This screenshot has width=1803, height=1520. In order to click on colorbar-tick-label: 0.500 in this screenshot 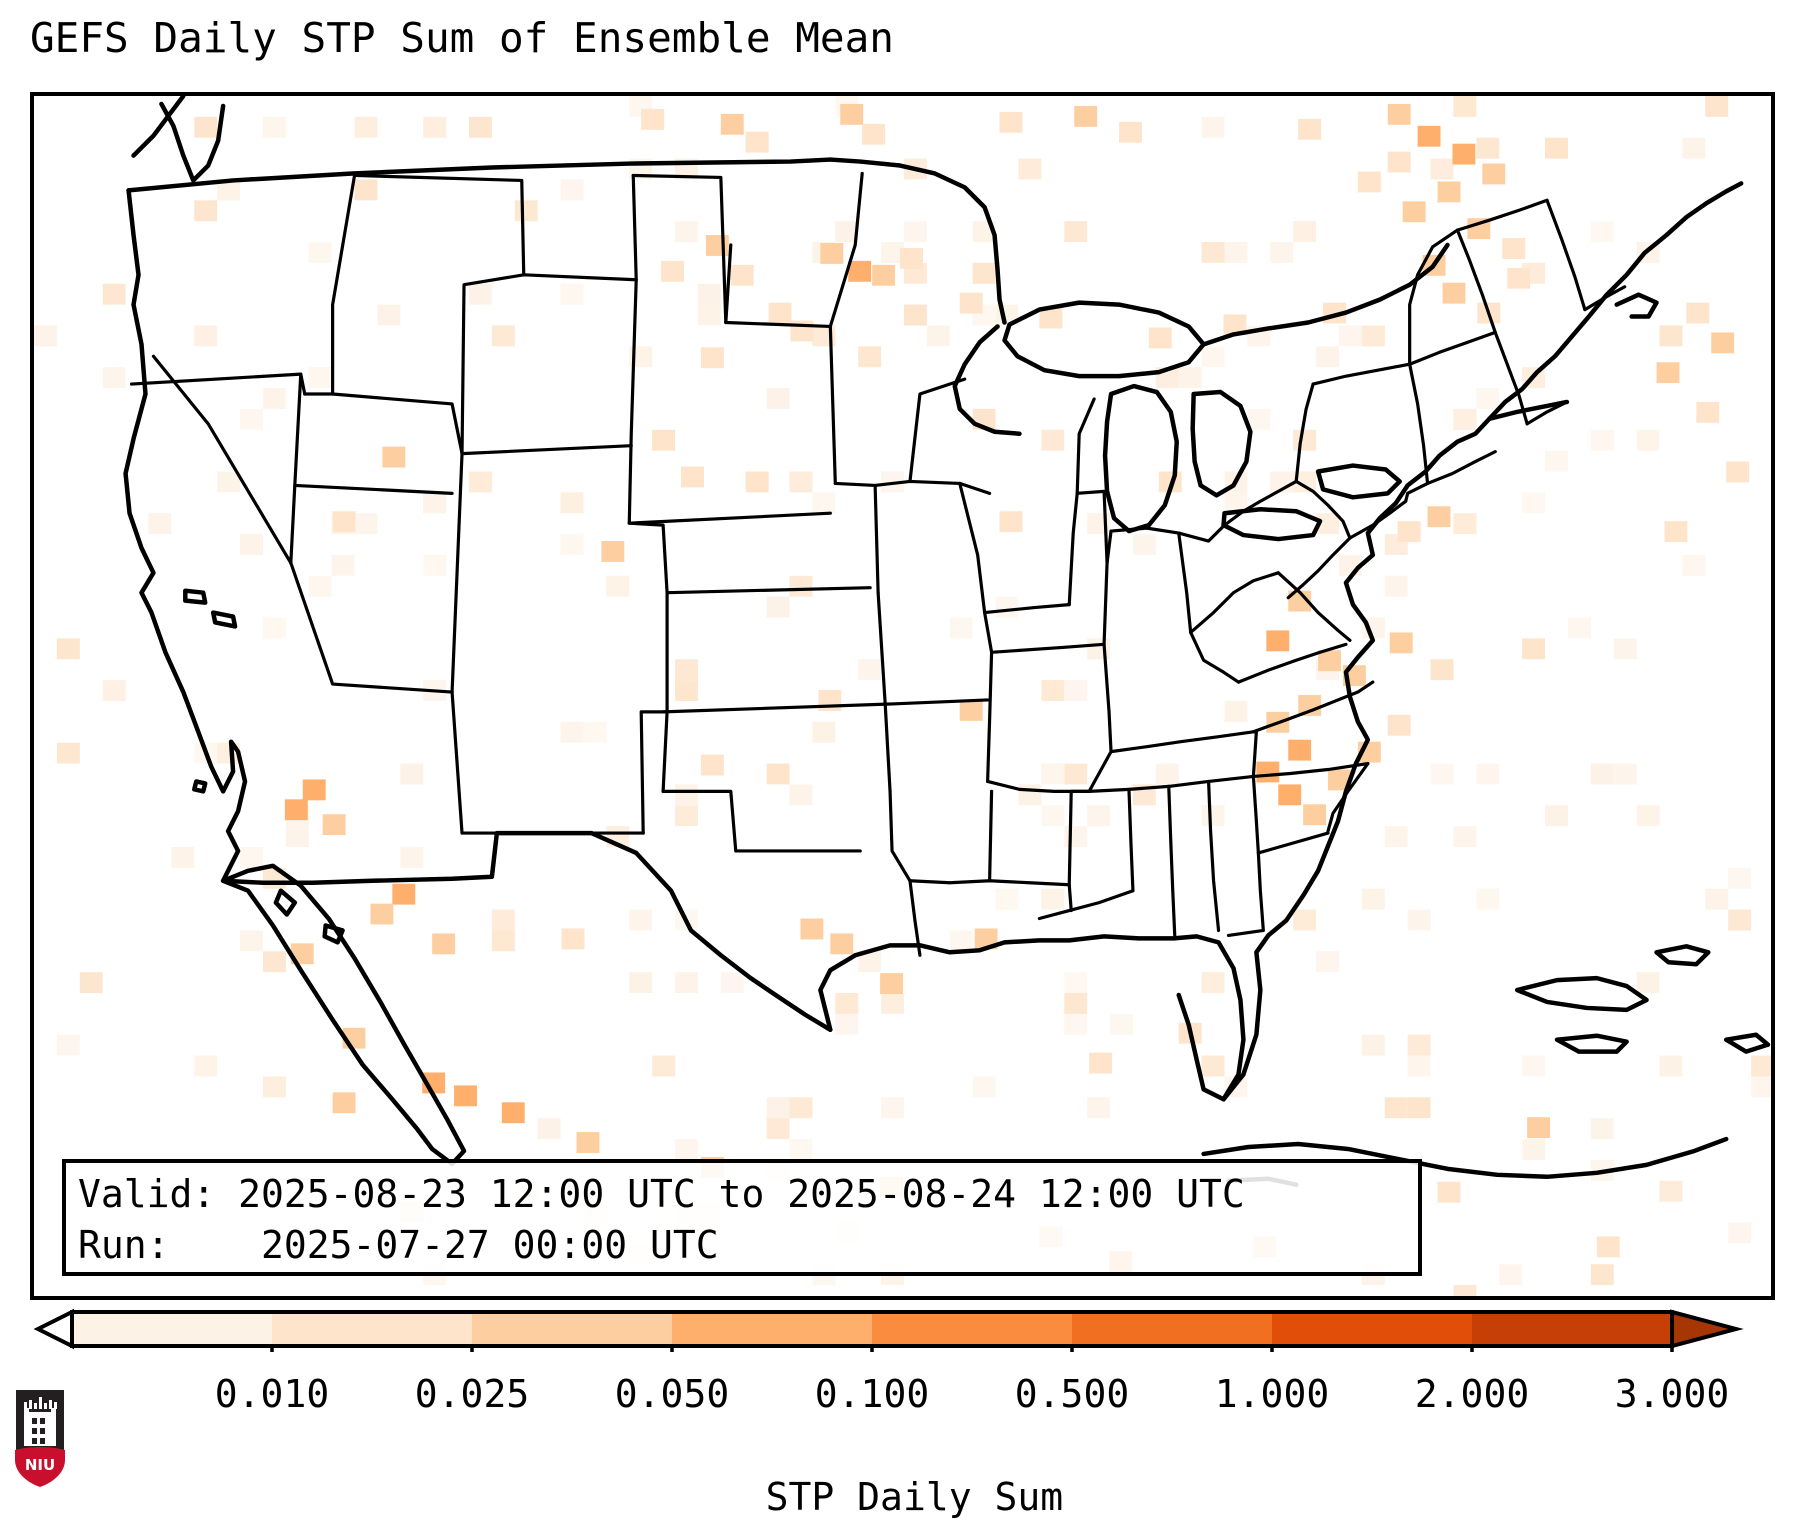, I will do `click(1072, 1394)`.